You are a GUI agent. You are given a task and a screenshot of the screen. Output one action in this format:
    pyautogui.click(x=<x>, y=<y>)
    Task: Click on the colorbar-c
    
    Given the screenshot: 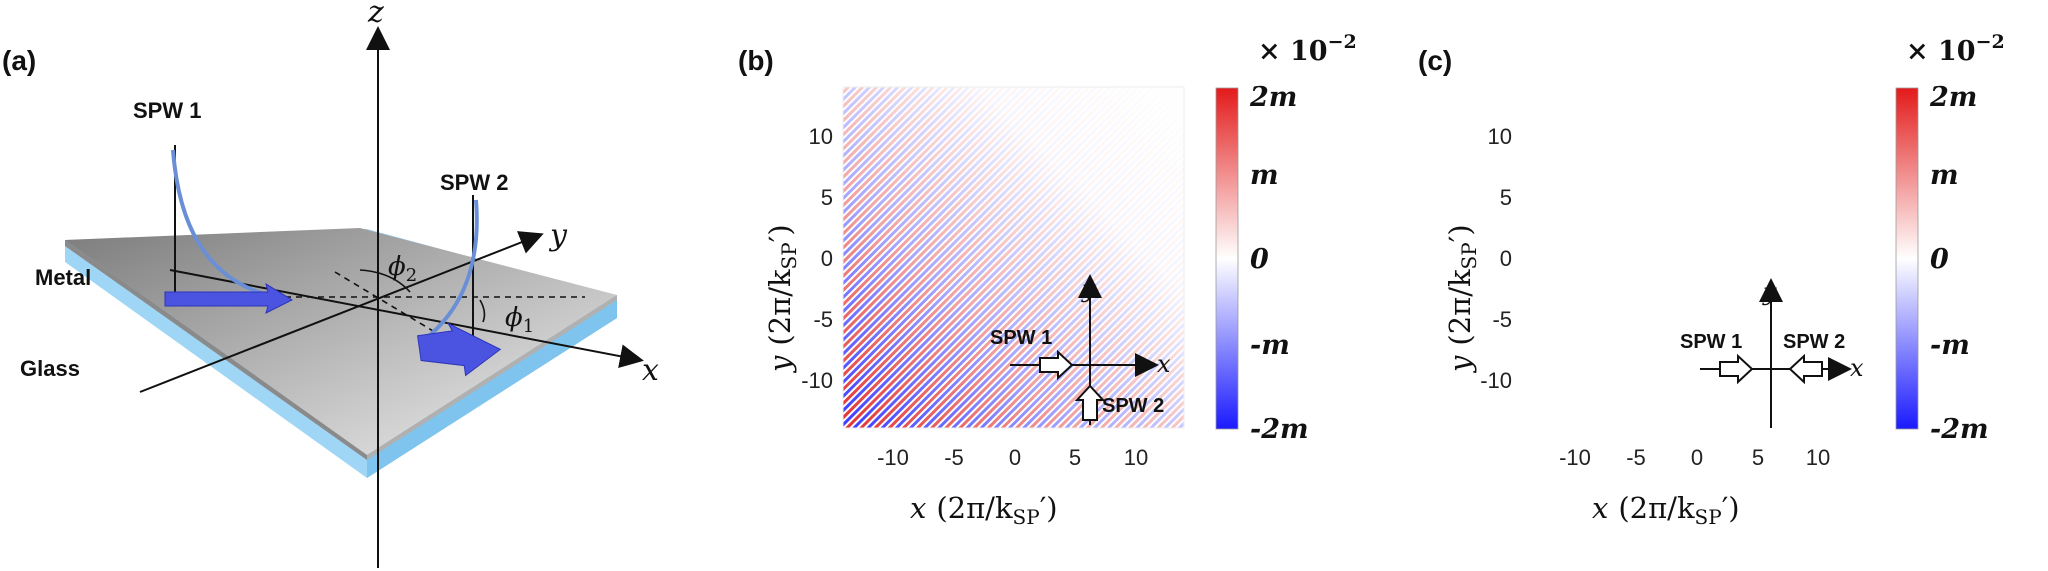 What is the action you would take?
    pyautogui.click(x=1907, y=258)
    